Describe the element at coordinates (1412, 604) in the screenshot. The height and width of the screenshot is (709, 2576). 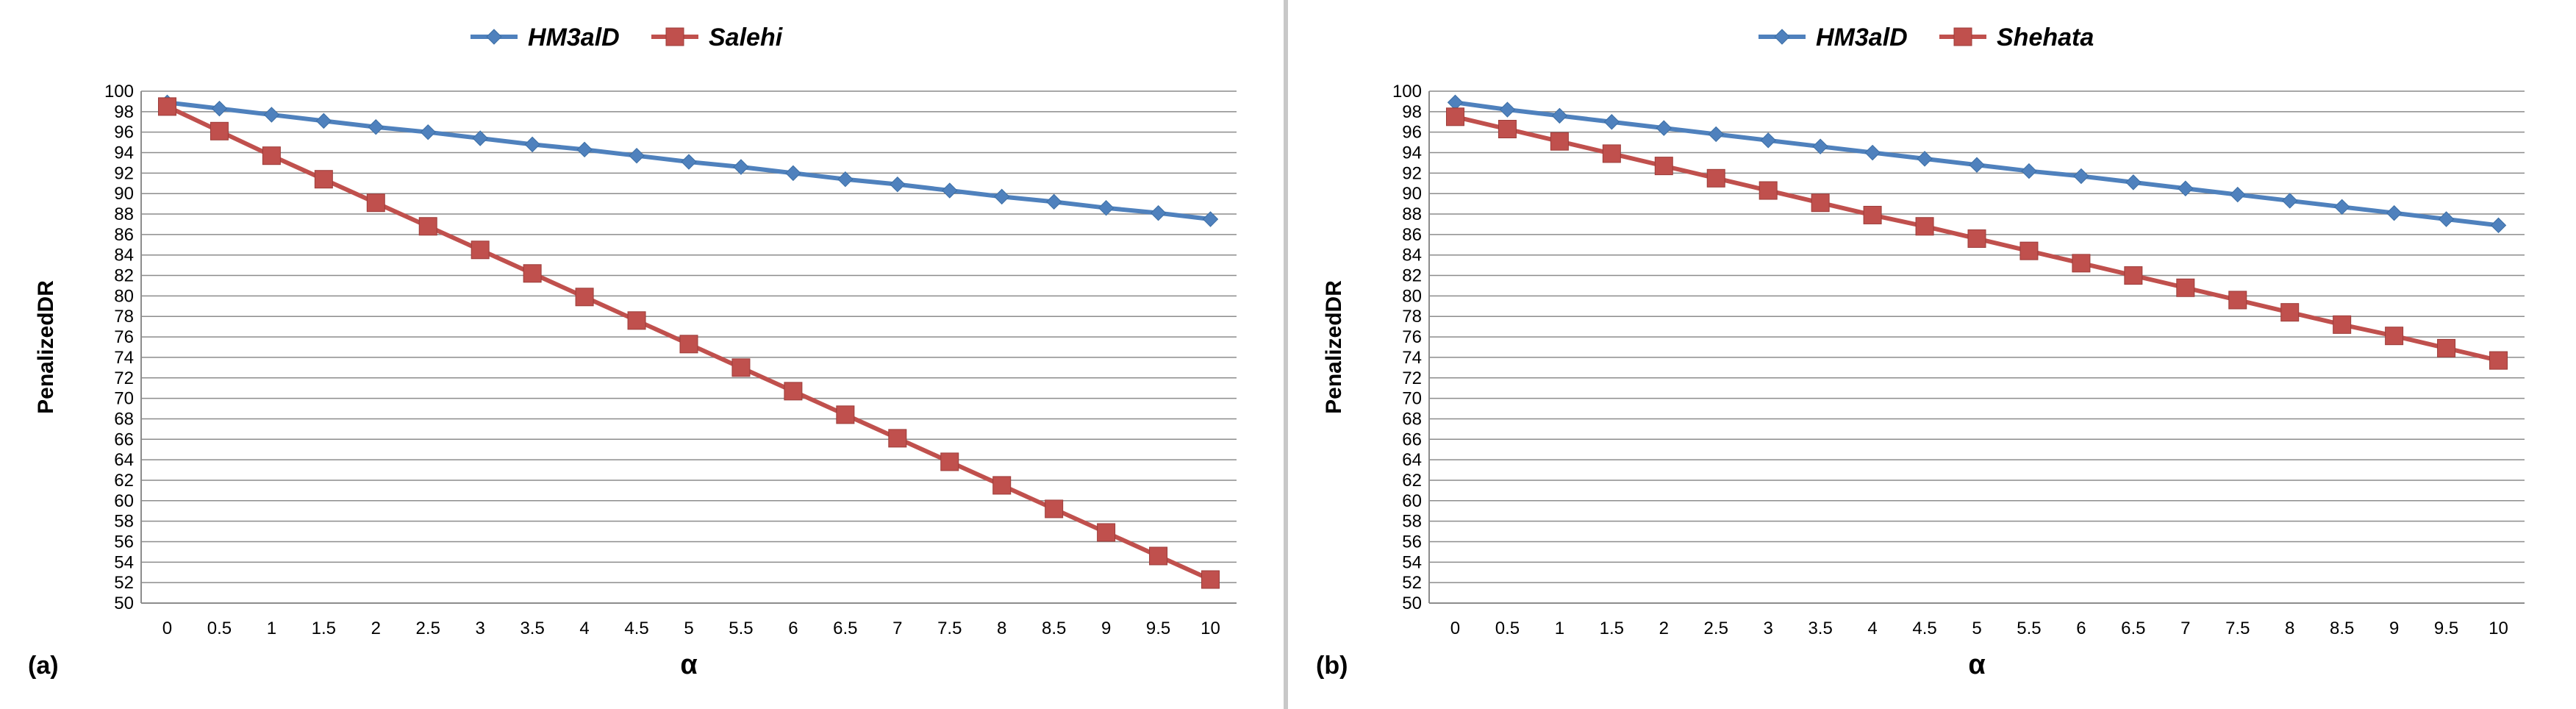
I see `y-tick-label: 50` at that location.